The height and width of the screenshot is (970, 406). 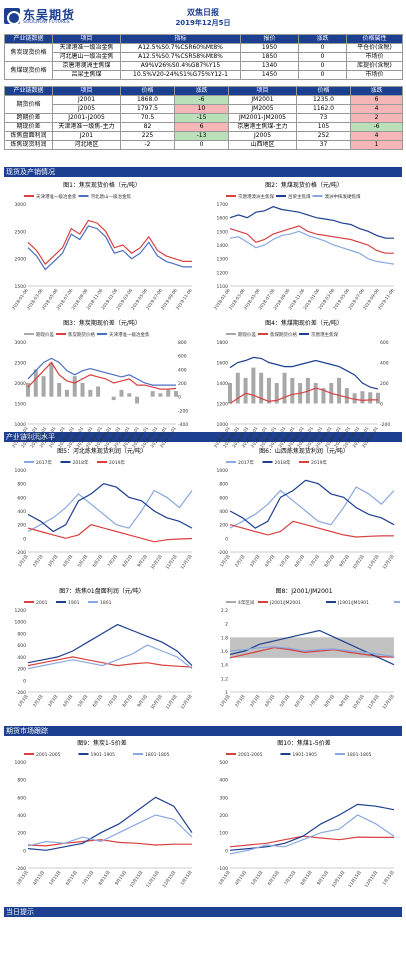 I want to click on y-tick-label: 2500, so click(x=21, y=364).